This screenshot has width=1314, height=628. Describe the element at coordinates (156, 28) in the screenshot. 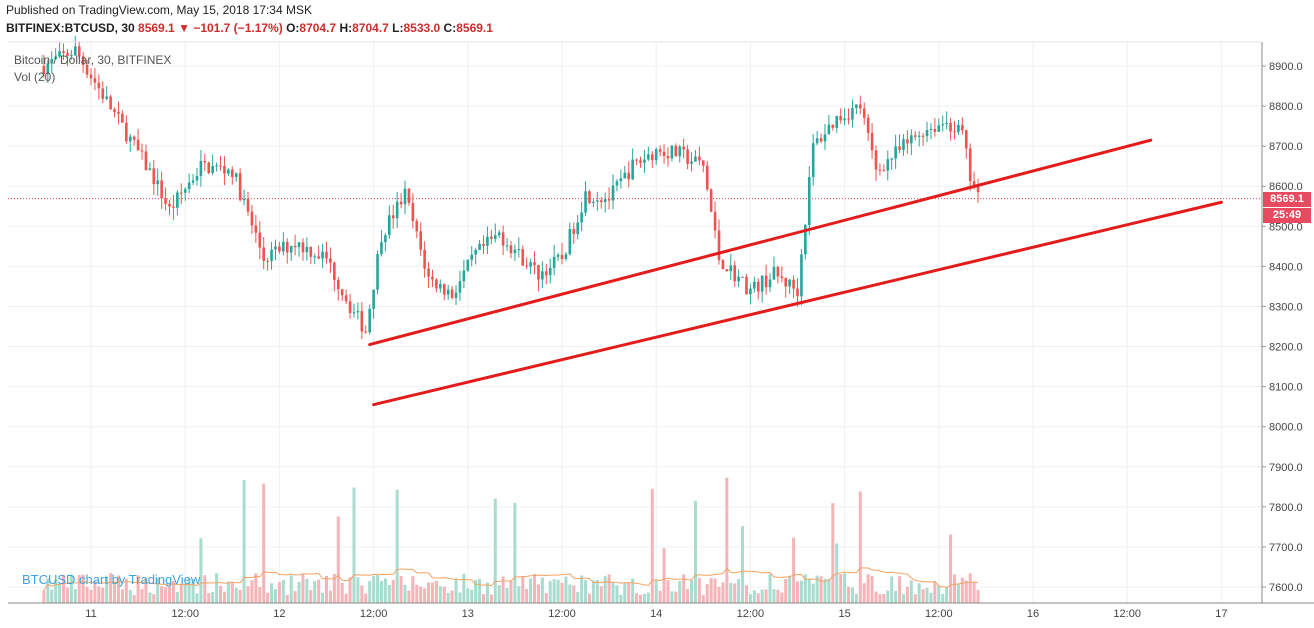

I see `last-price: 8569.1` at that location.